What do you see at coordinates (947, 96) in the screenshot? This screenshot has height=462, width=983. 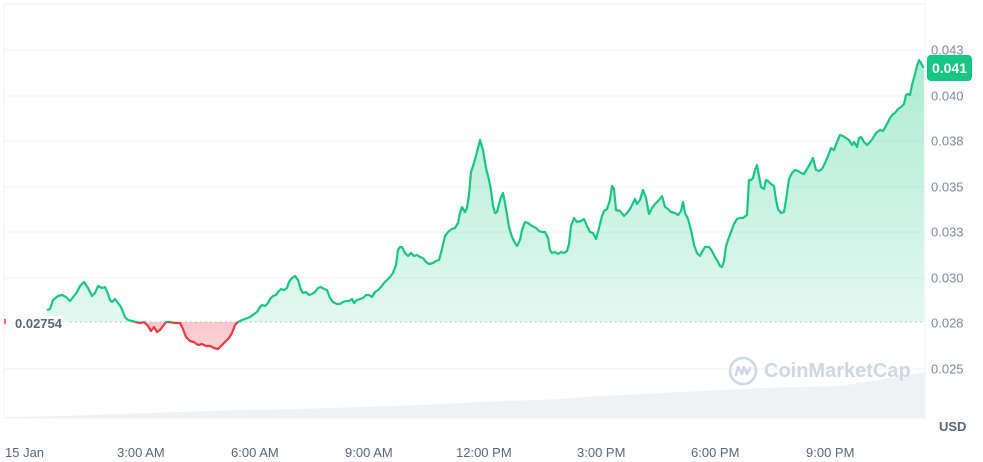 I see `y-tick-label: 0.040` at bounding box center [947, 96].